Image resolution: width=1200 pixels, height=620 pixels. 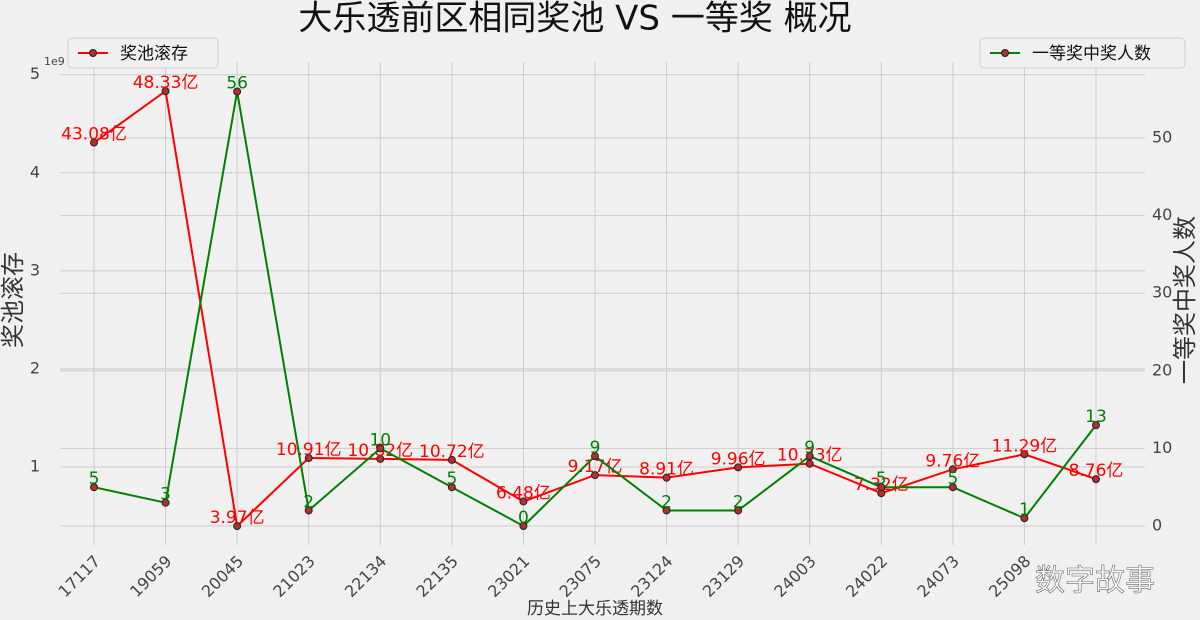 I want to click on x-tick-label: 24022, so click(x=866, y=576).